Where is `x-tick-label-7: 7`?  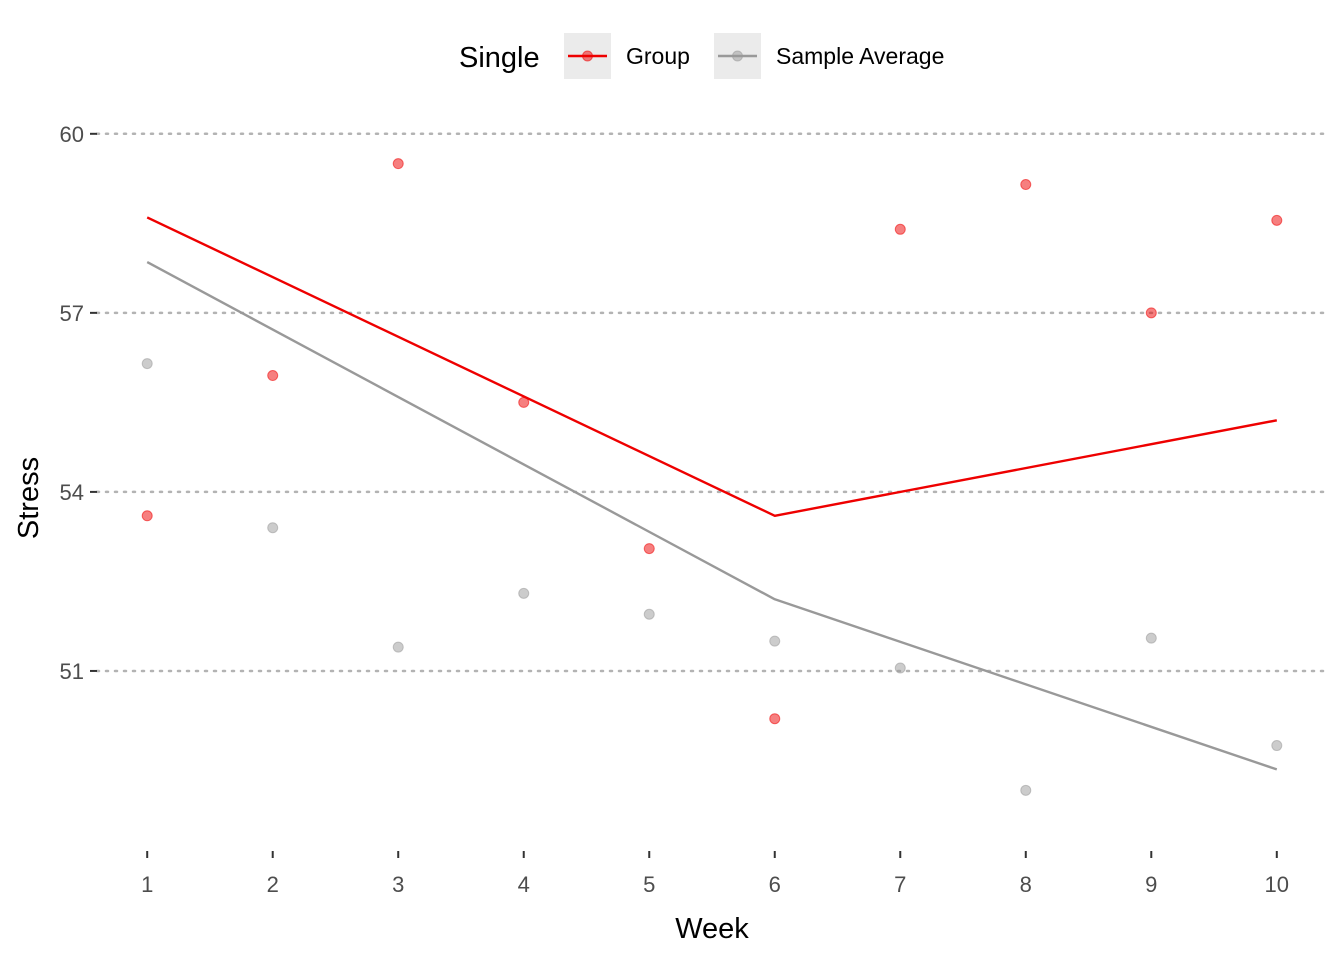 x-tick-label-7: 7 is located at coordinates (900, 884).